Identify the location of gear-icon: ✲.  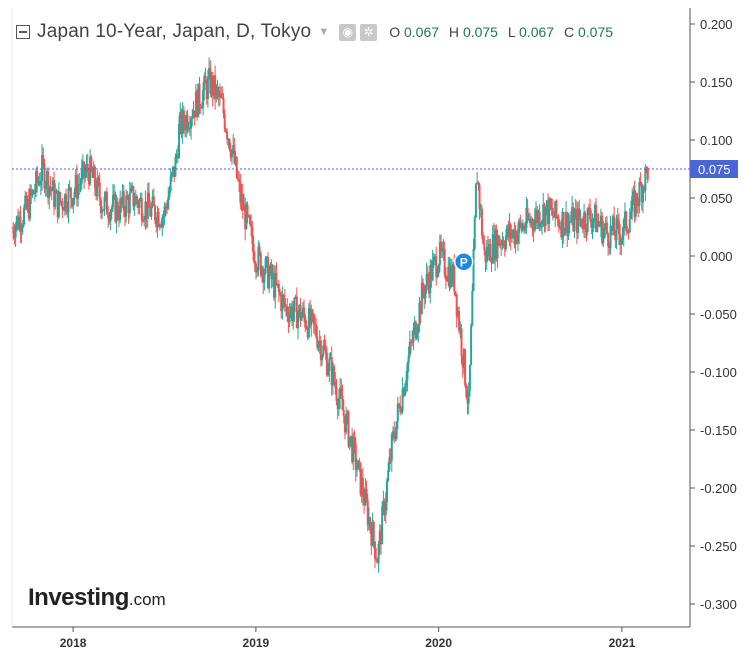
(369, 32).